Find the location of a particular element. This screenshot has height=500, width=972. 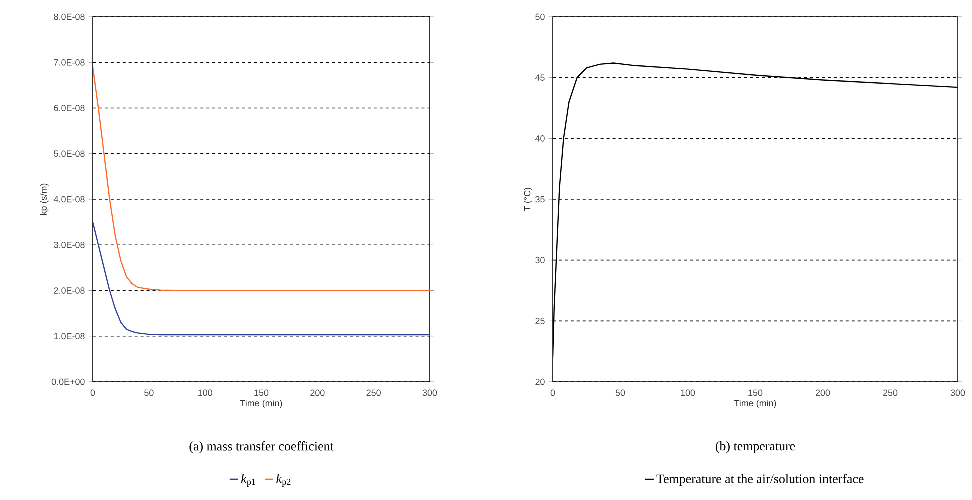

y-tick-label: 5.0E-08 is located at coordinates (69, 154).